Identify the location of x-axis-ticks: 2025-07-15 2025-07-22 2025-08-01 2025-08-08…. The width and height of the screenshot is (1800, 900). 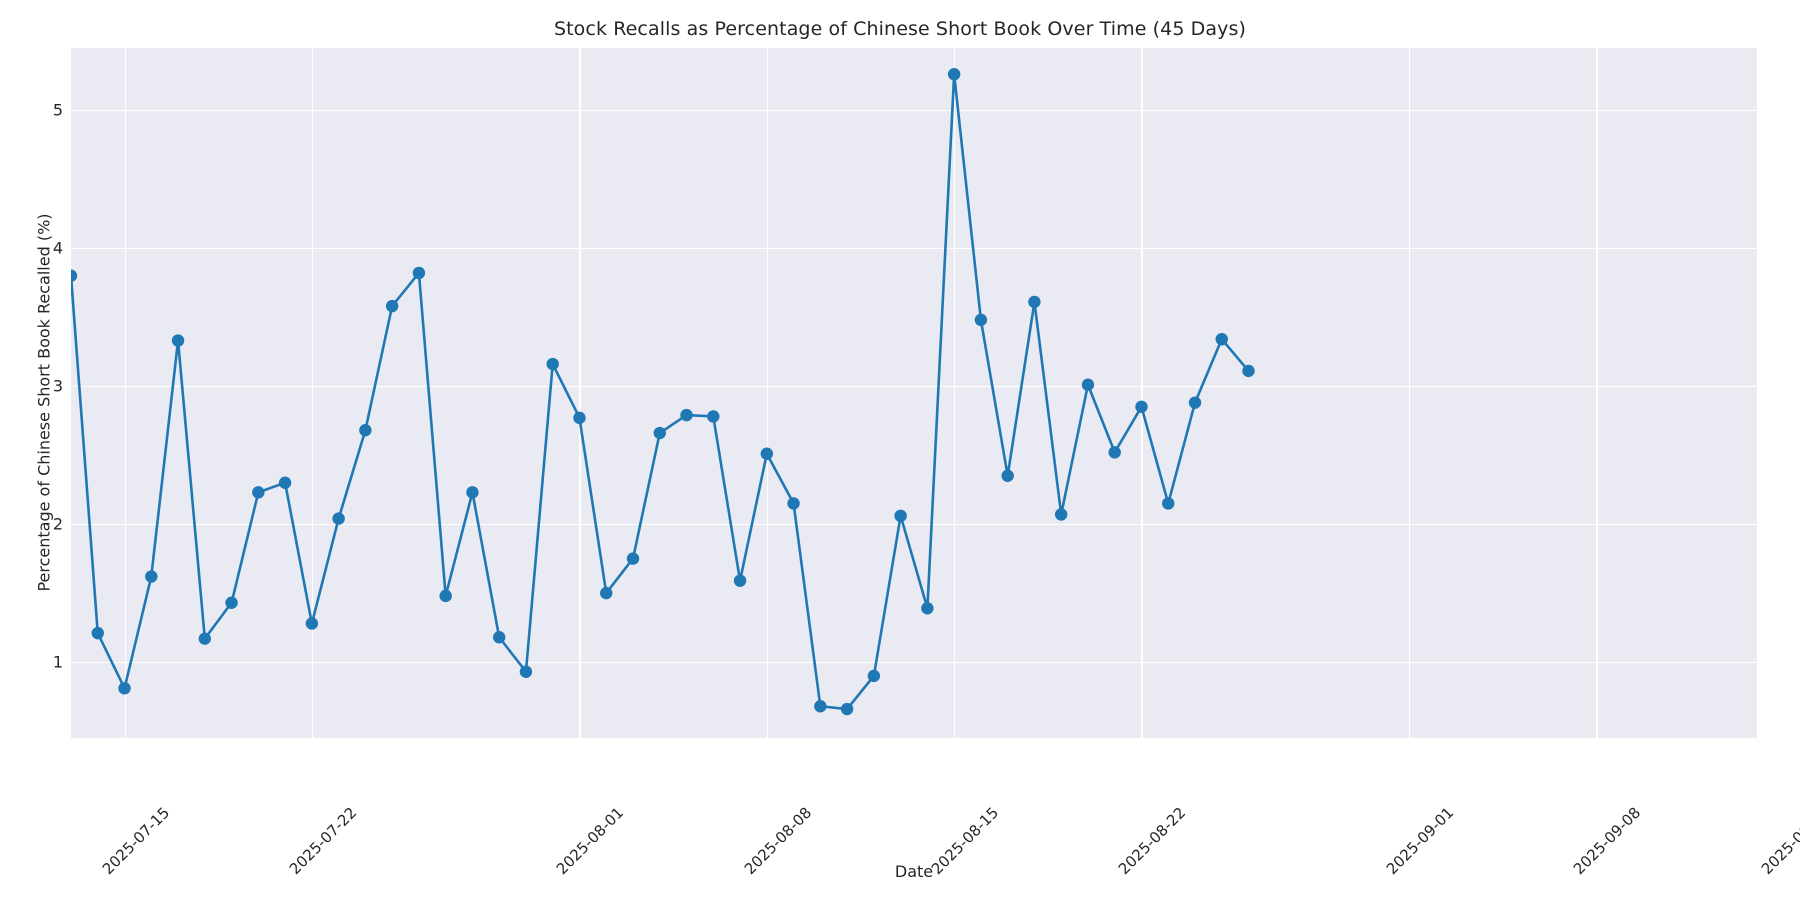
(935, 808).